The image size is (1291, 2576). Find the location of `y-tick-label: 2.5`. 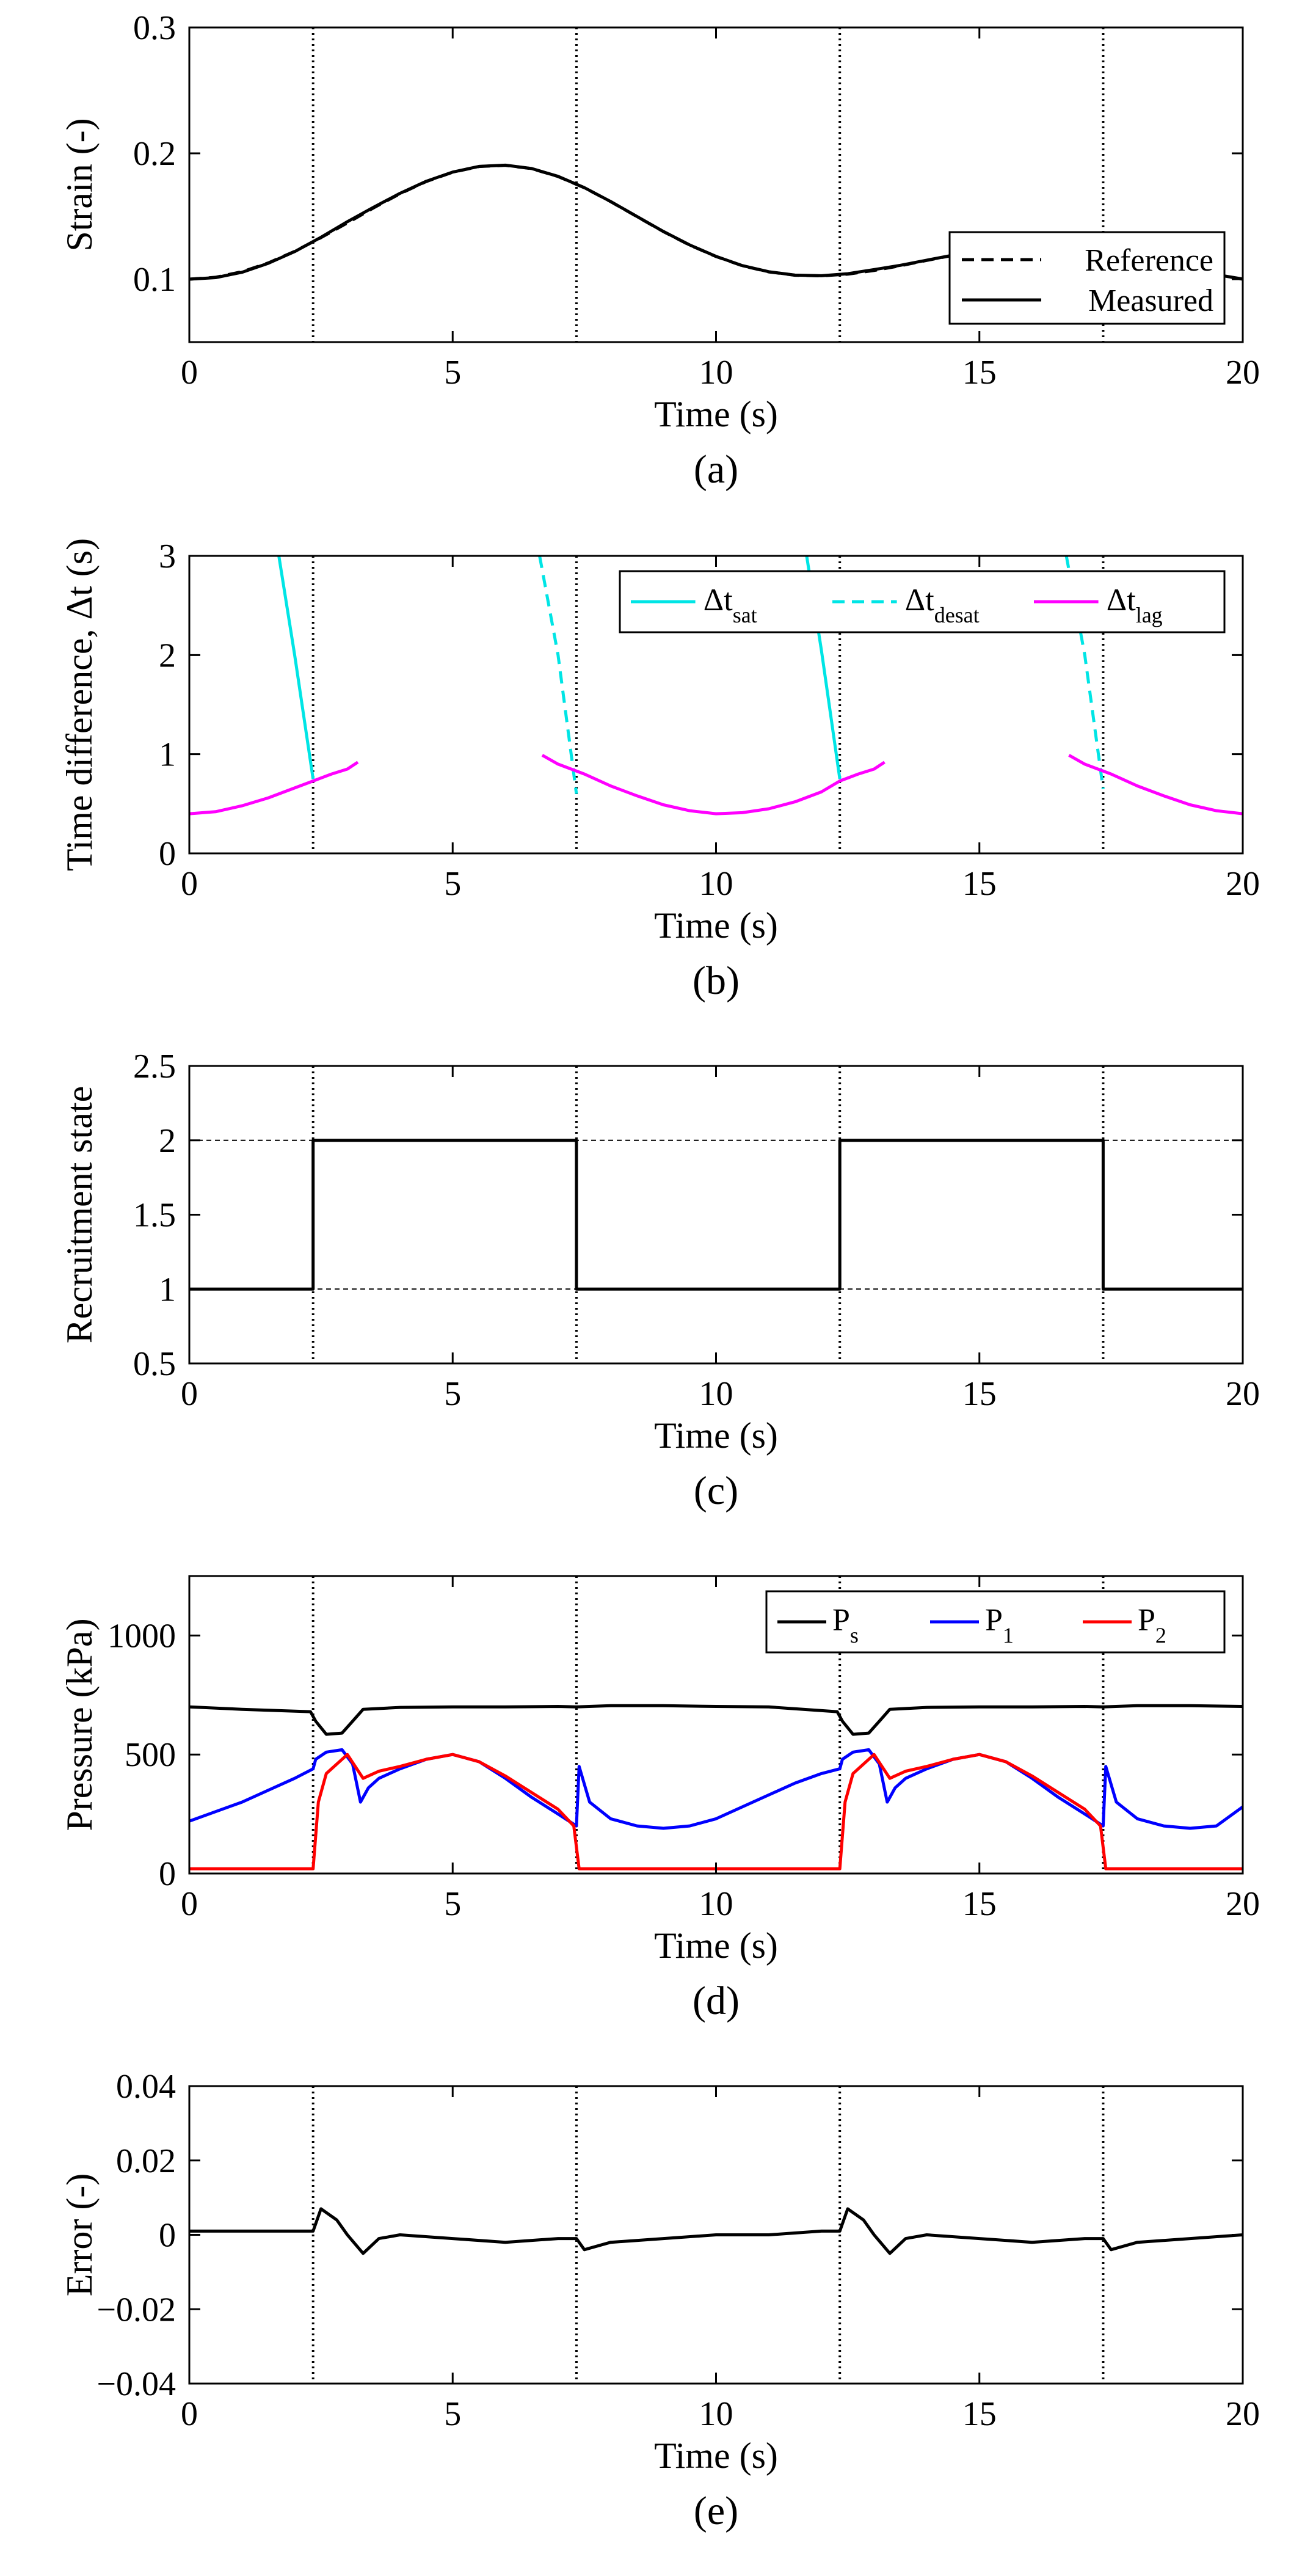

y-tick-label: 2.5 is located at coordinates (154, 1066).